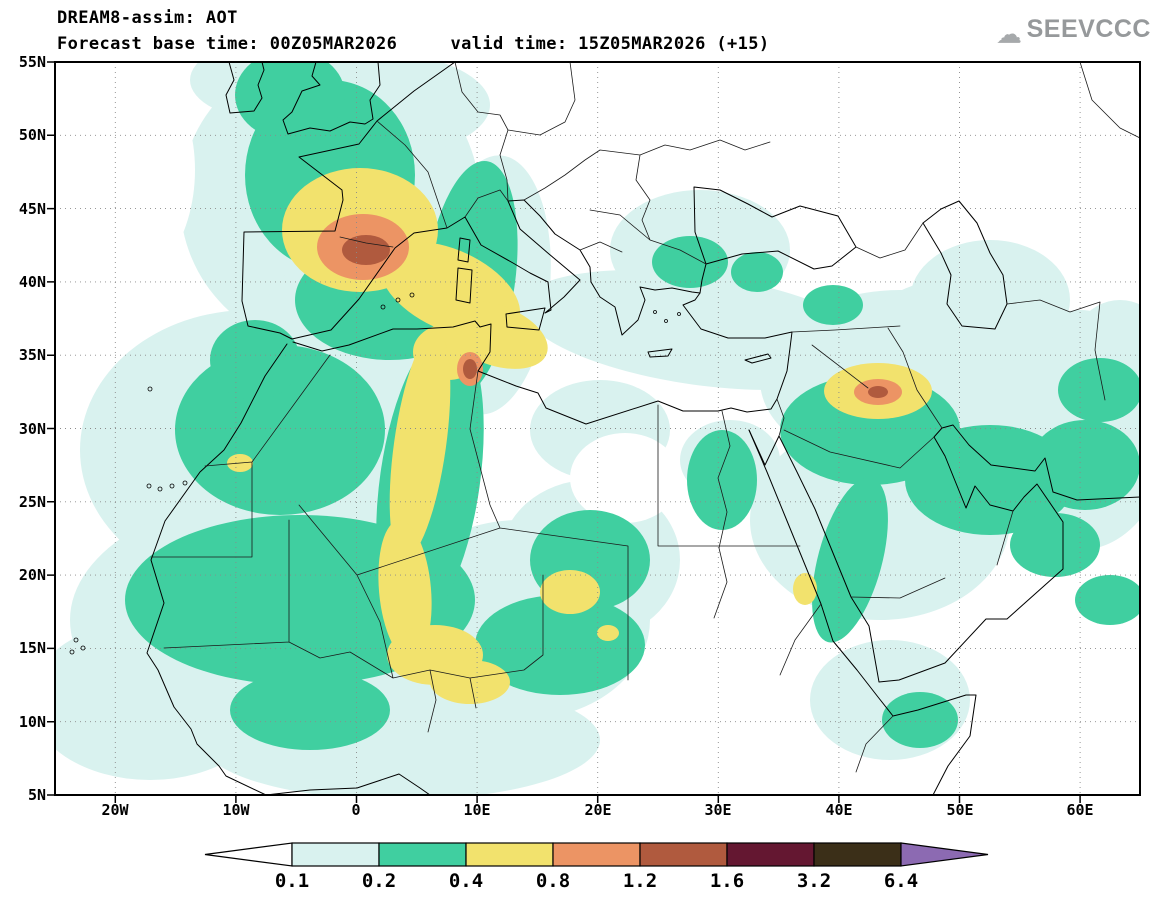 This screenshot has height=905, width=1165. I want to click on y-tick-15N: 15N, so click(32, 648).